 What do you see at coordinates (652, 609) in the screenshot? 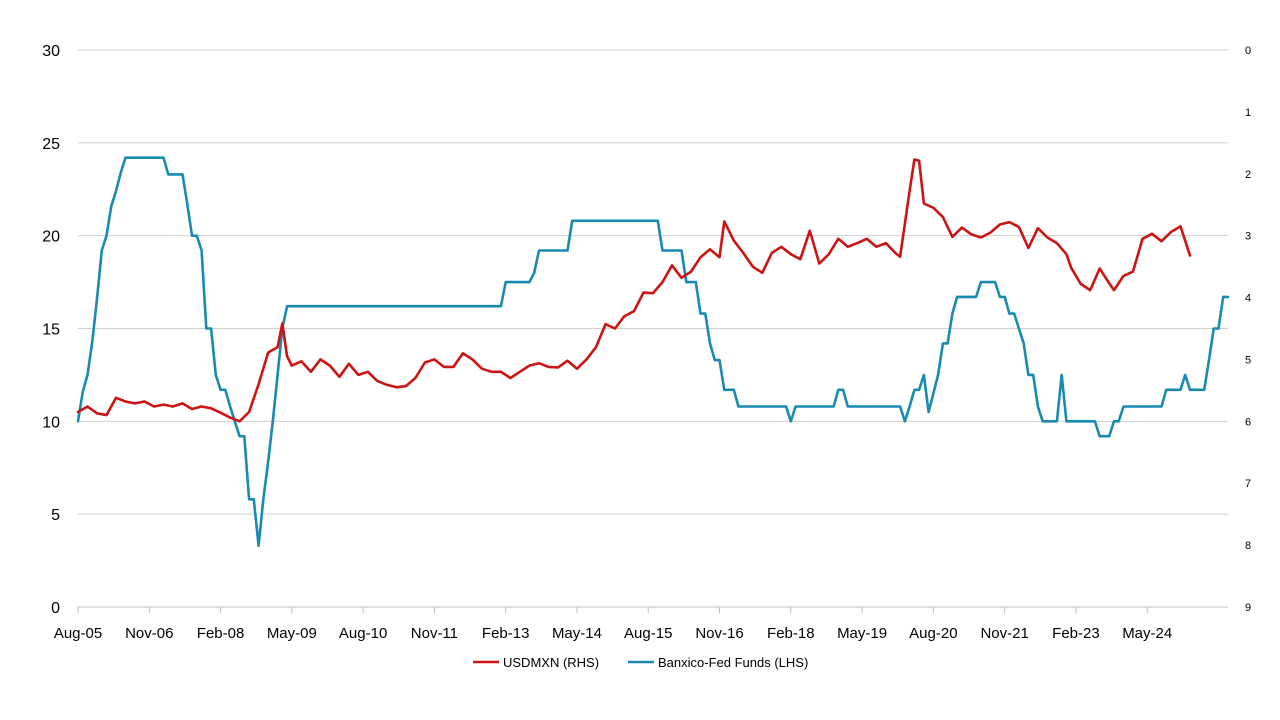
I see `x-axis` at bounding box center [652, 609].